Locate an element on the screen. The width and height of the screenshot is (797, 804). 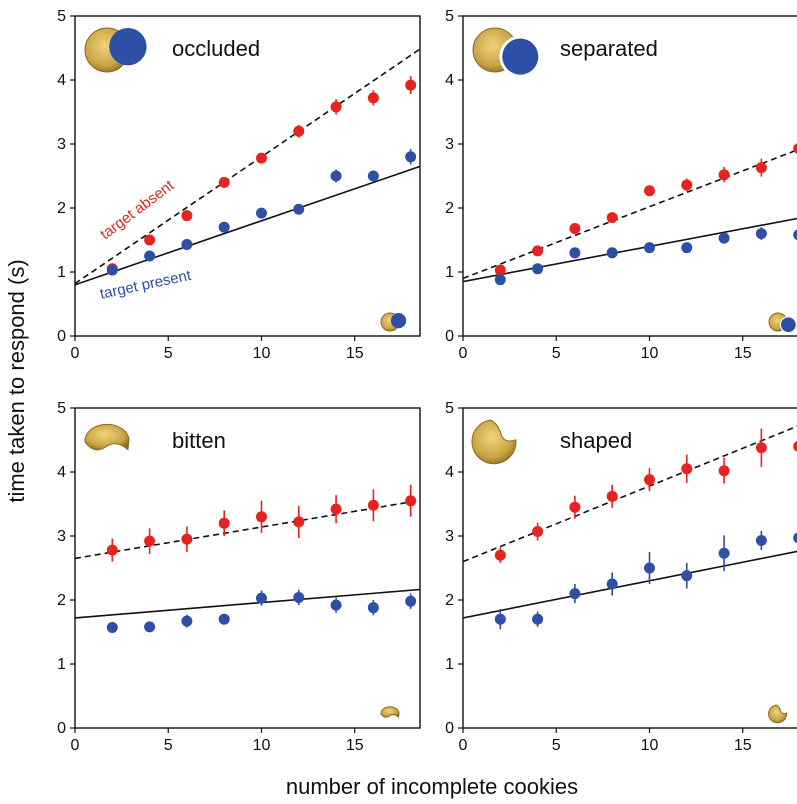
small-separated-cookie-icon is located at coordinates (782, 323).